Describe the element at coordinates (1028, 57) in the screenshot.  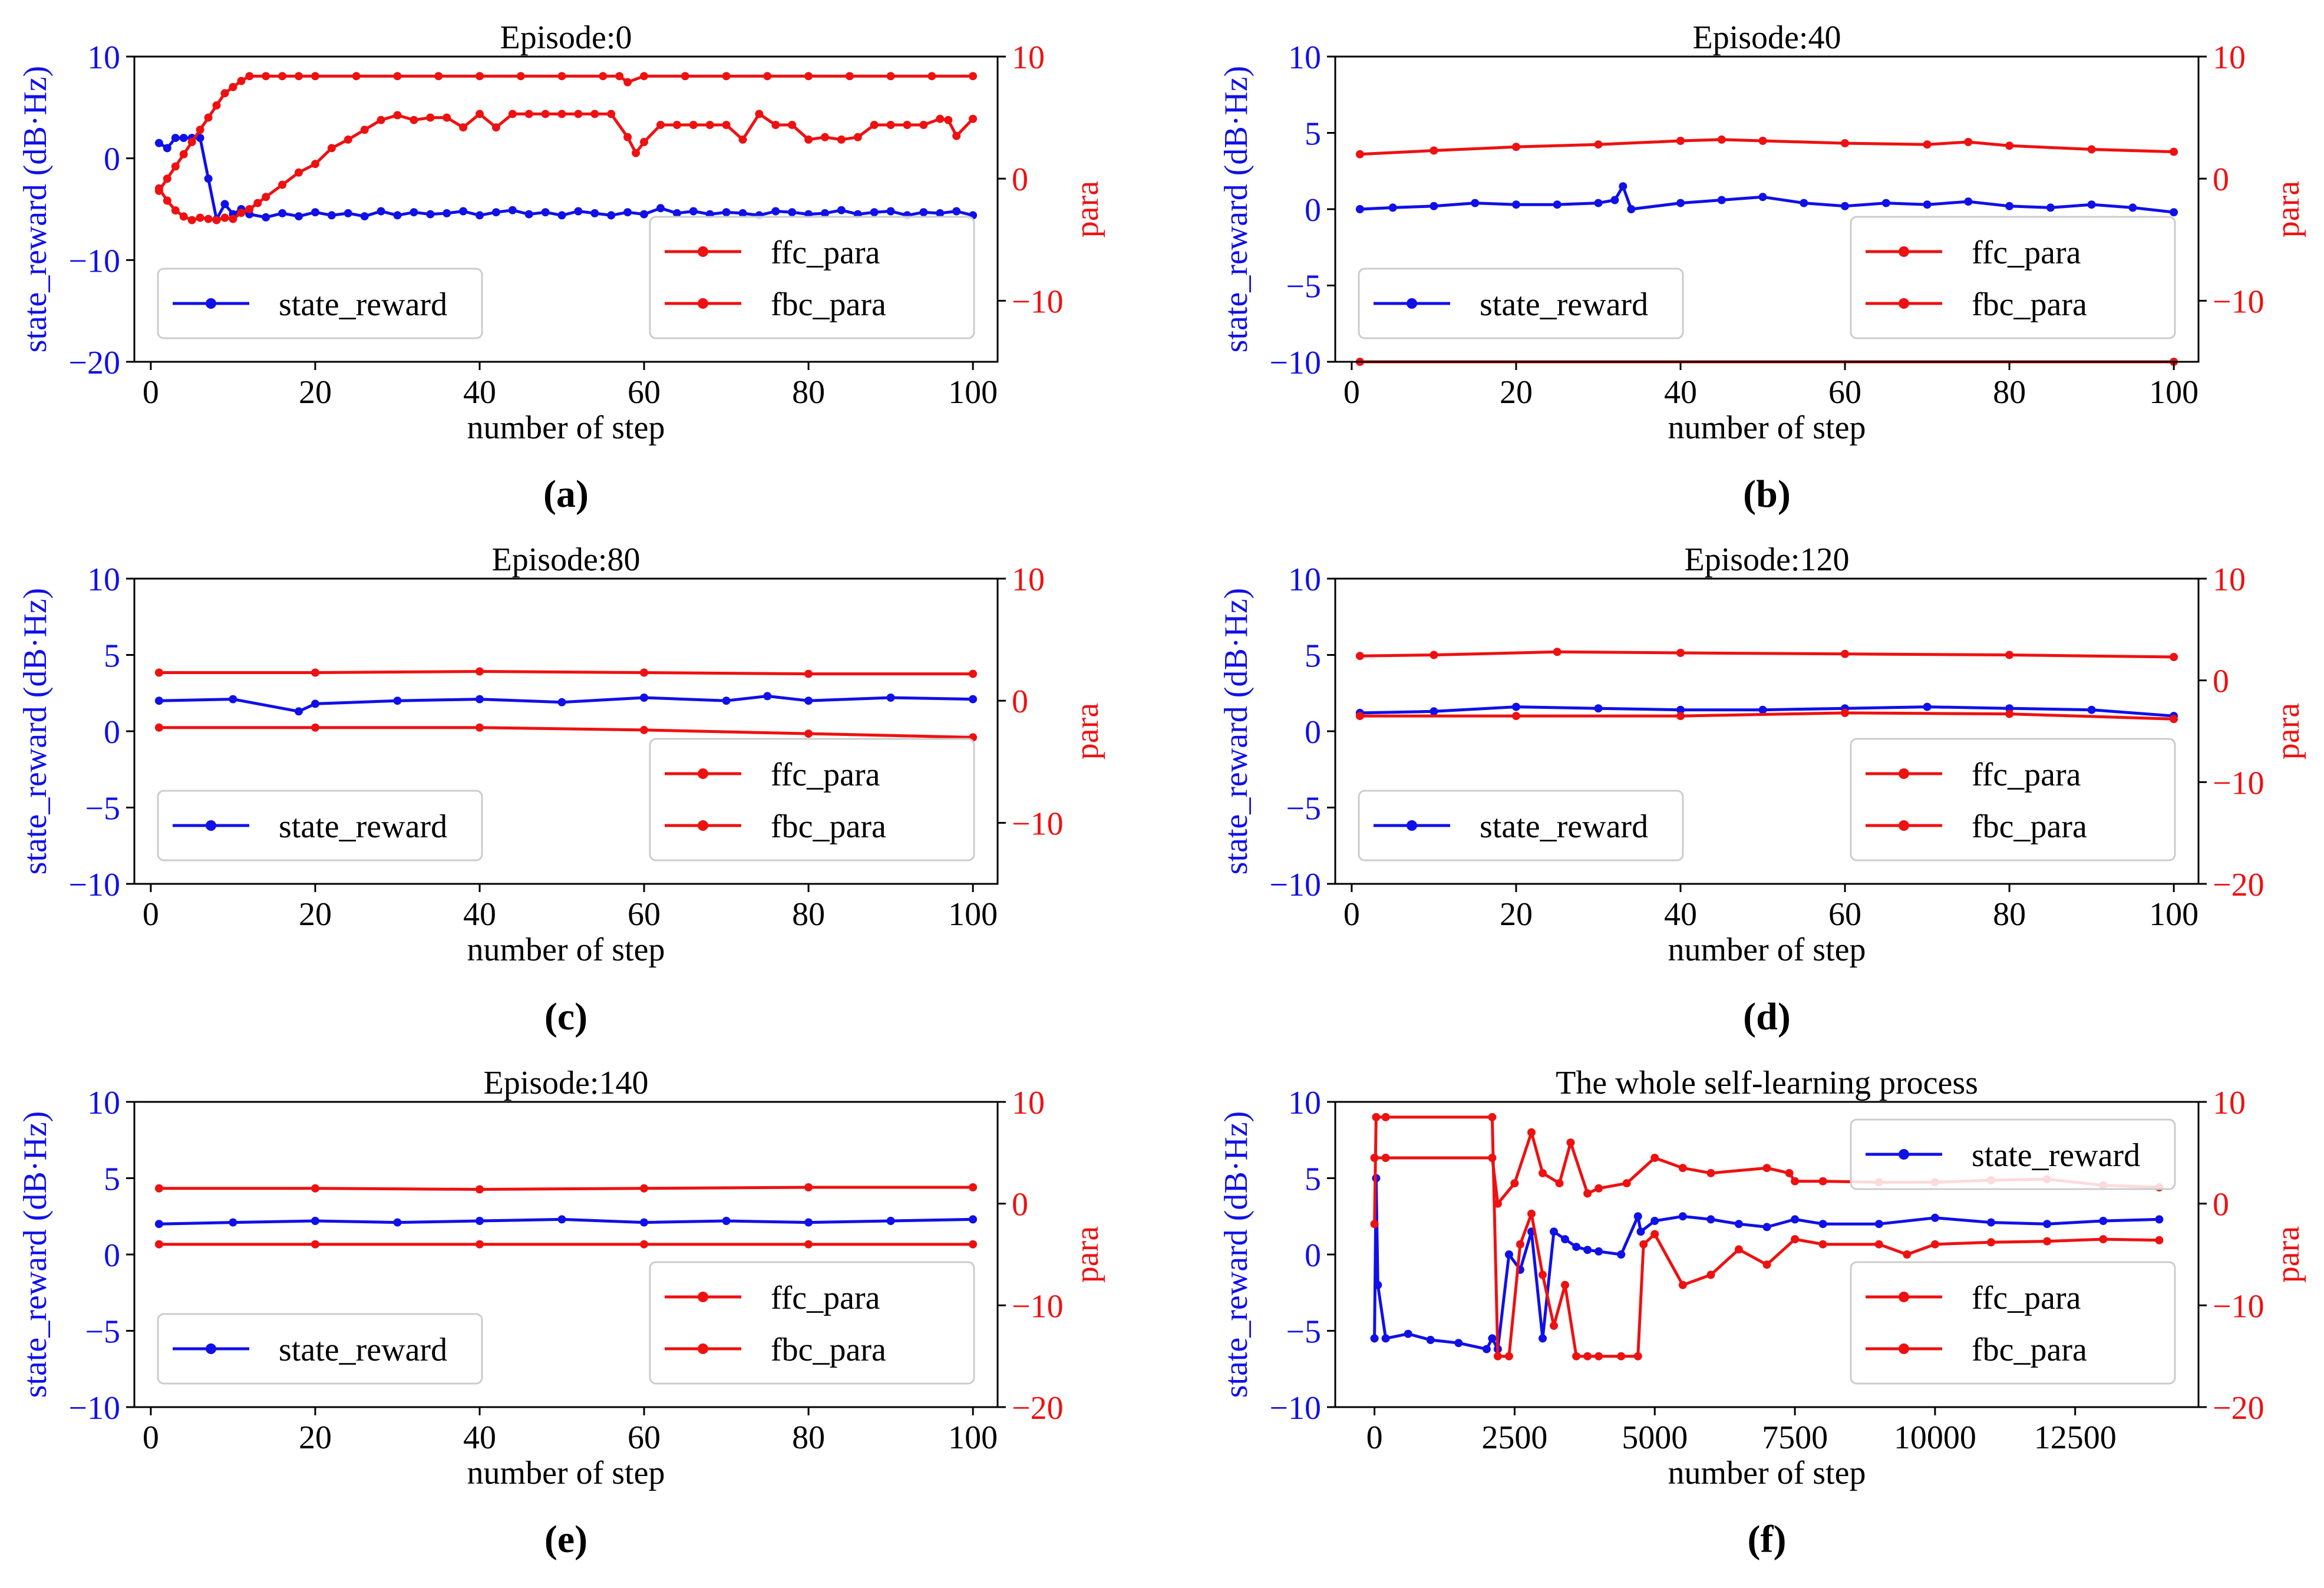
I see `y2-tick-label: 10` at that location.